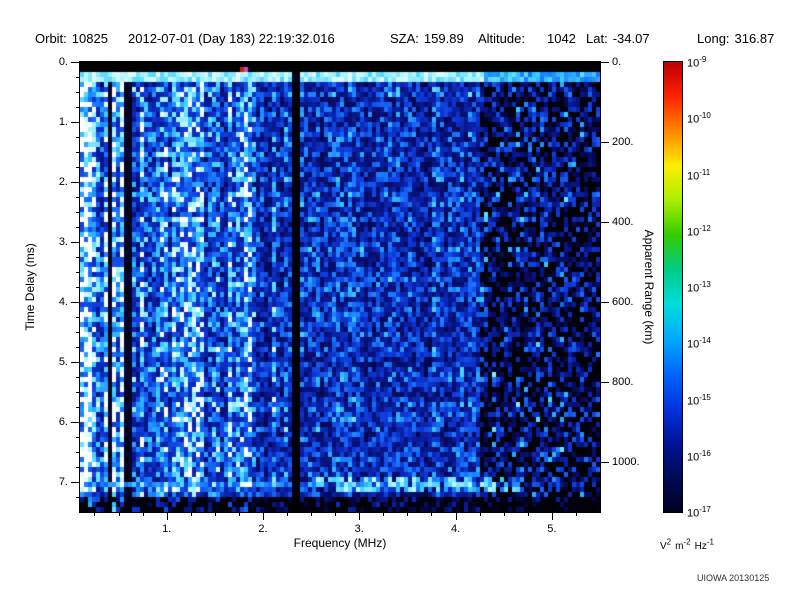  I want to click on header-field-orbit: Orbit: 10825, so click(71, 38).